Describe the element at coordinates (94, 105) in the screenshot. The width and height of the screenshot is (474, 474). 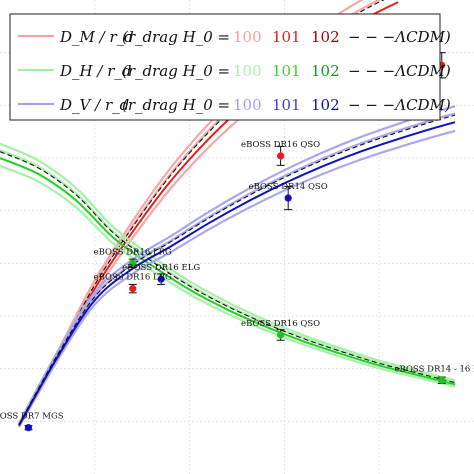
I see `legend-name-dv: D_V / r_d` at that location.